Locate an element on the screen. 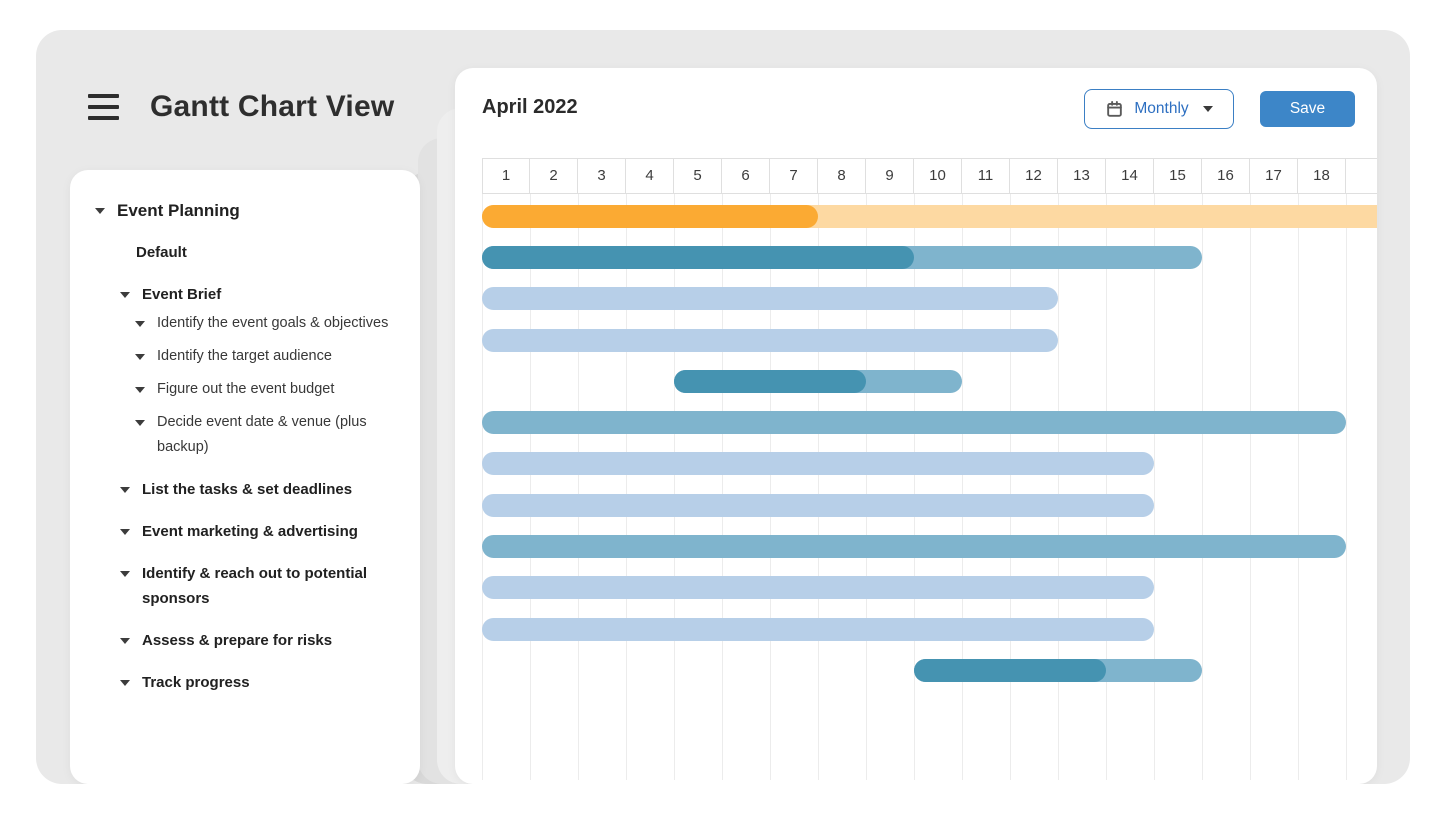  day-header-cell: 17 is located at coordinates (1274, 176).